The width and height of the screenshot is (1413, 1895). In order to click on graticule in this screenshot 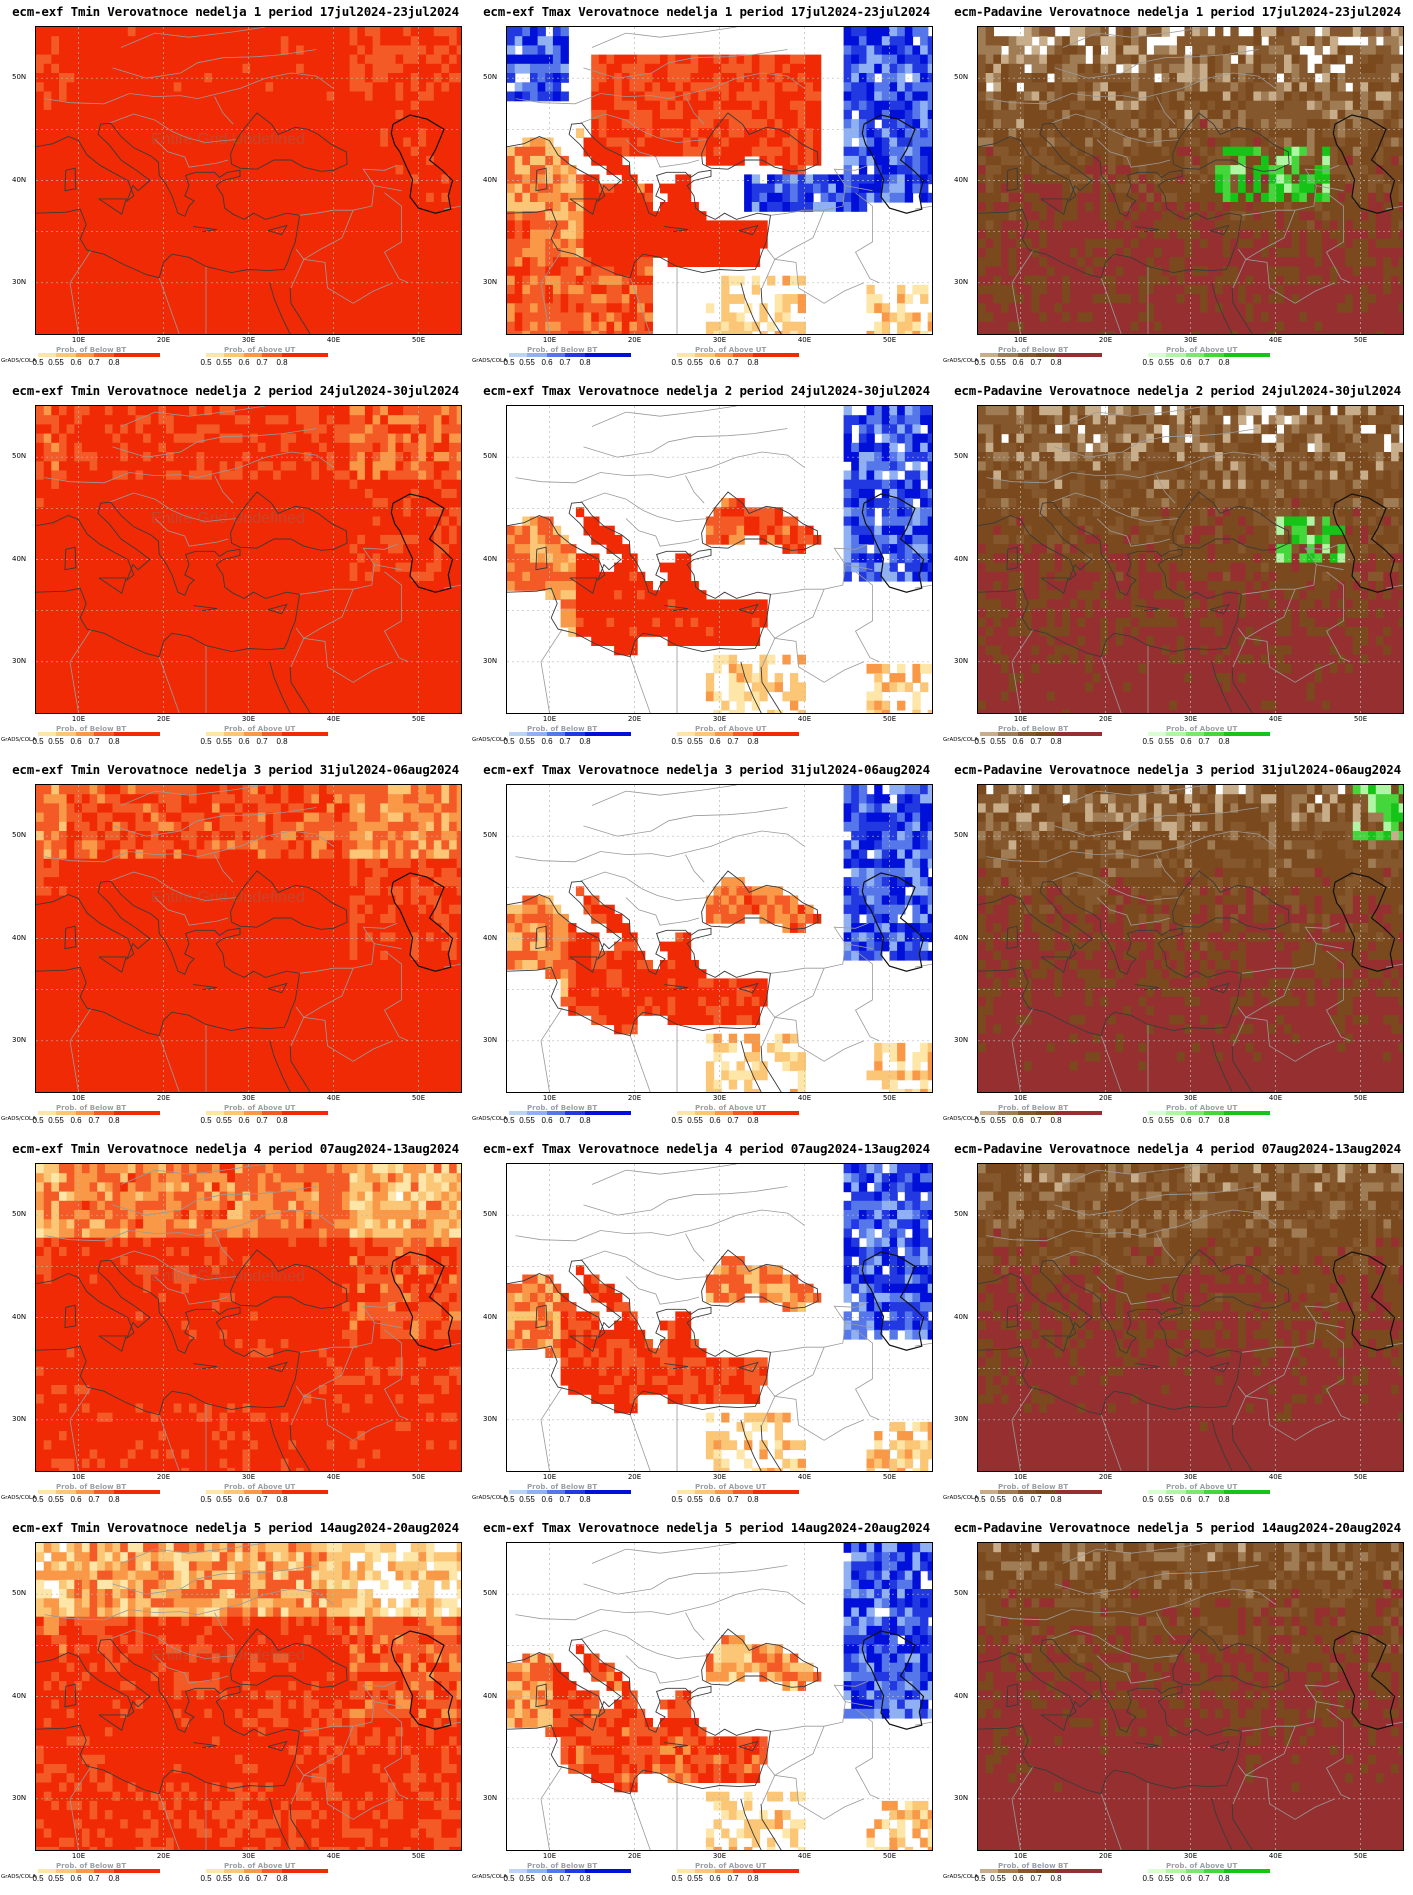, I will do `click(248, 1317)`.